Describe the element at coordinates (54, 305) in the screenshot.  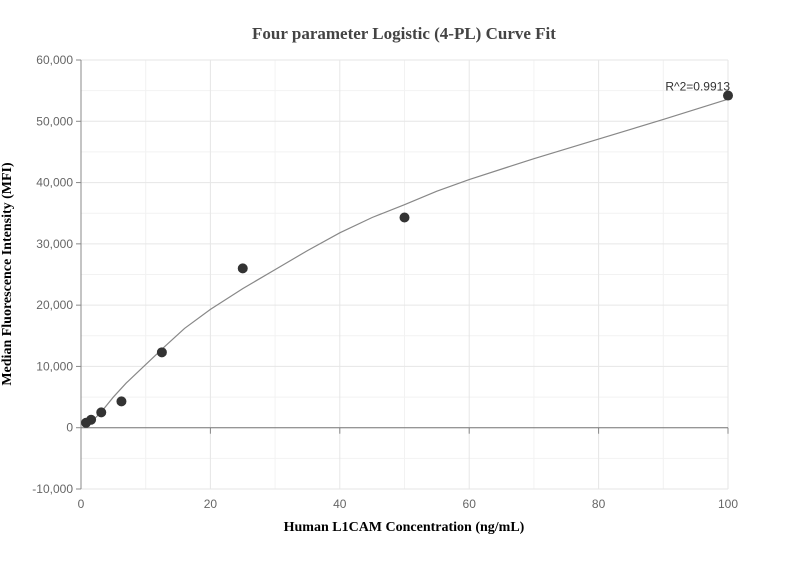
I see `y-tick-label: 20,000` at that location.